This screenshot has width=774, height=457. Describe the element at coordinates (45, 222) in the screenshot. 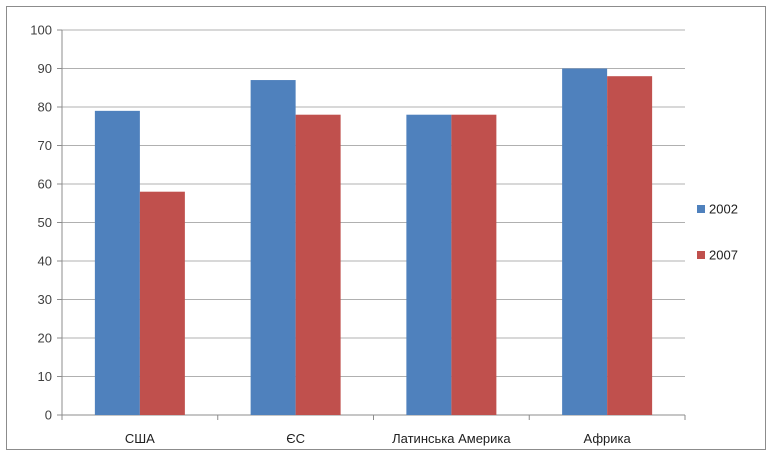

I see `y-tick-label-50: 50` at that location.